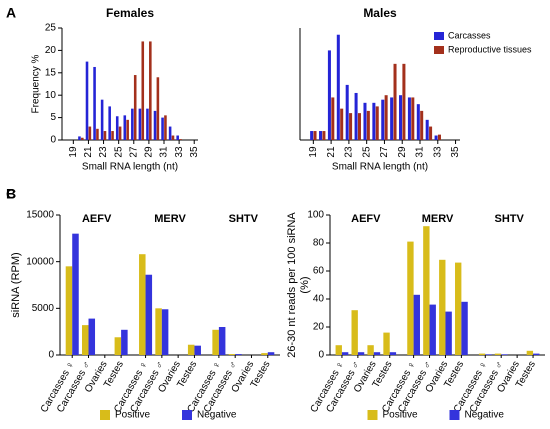  What do you see at coordinates (315, 215) in the screenshot?
I see `y-tick-label: 100` at bounding box center [315, 215].